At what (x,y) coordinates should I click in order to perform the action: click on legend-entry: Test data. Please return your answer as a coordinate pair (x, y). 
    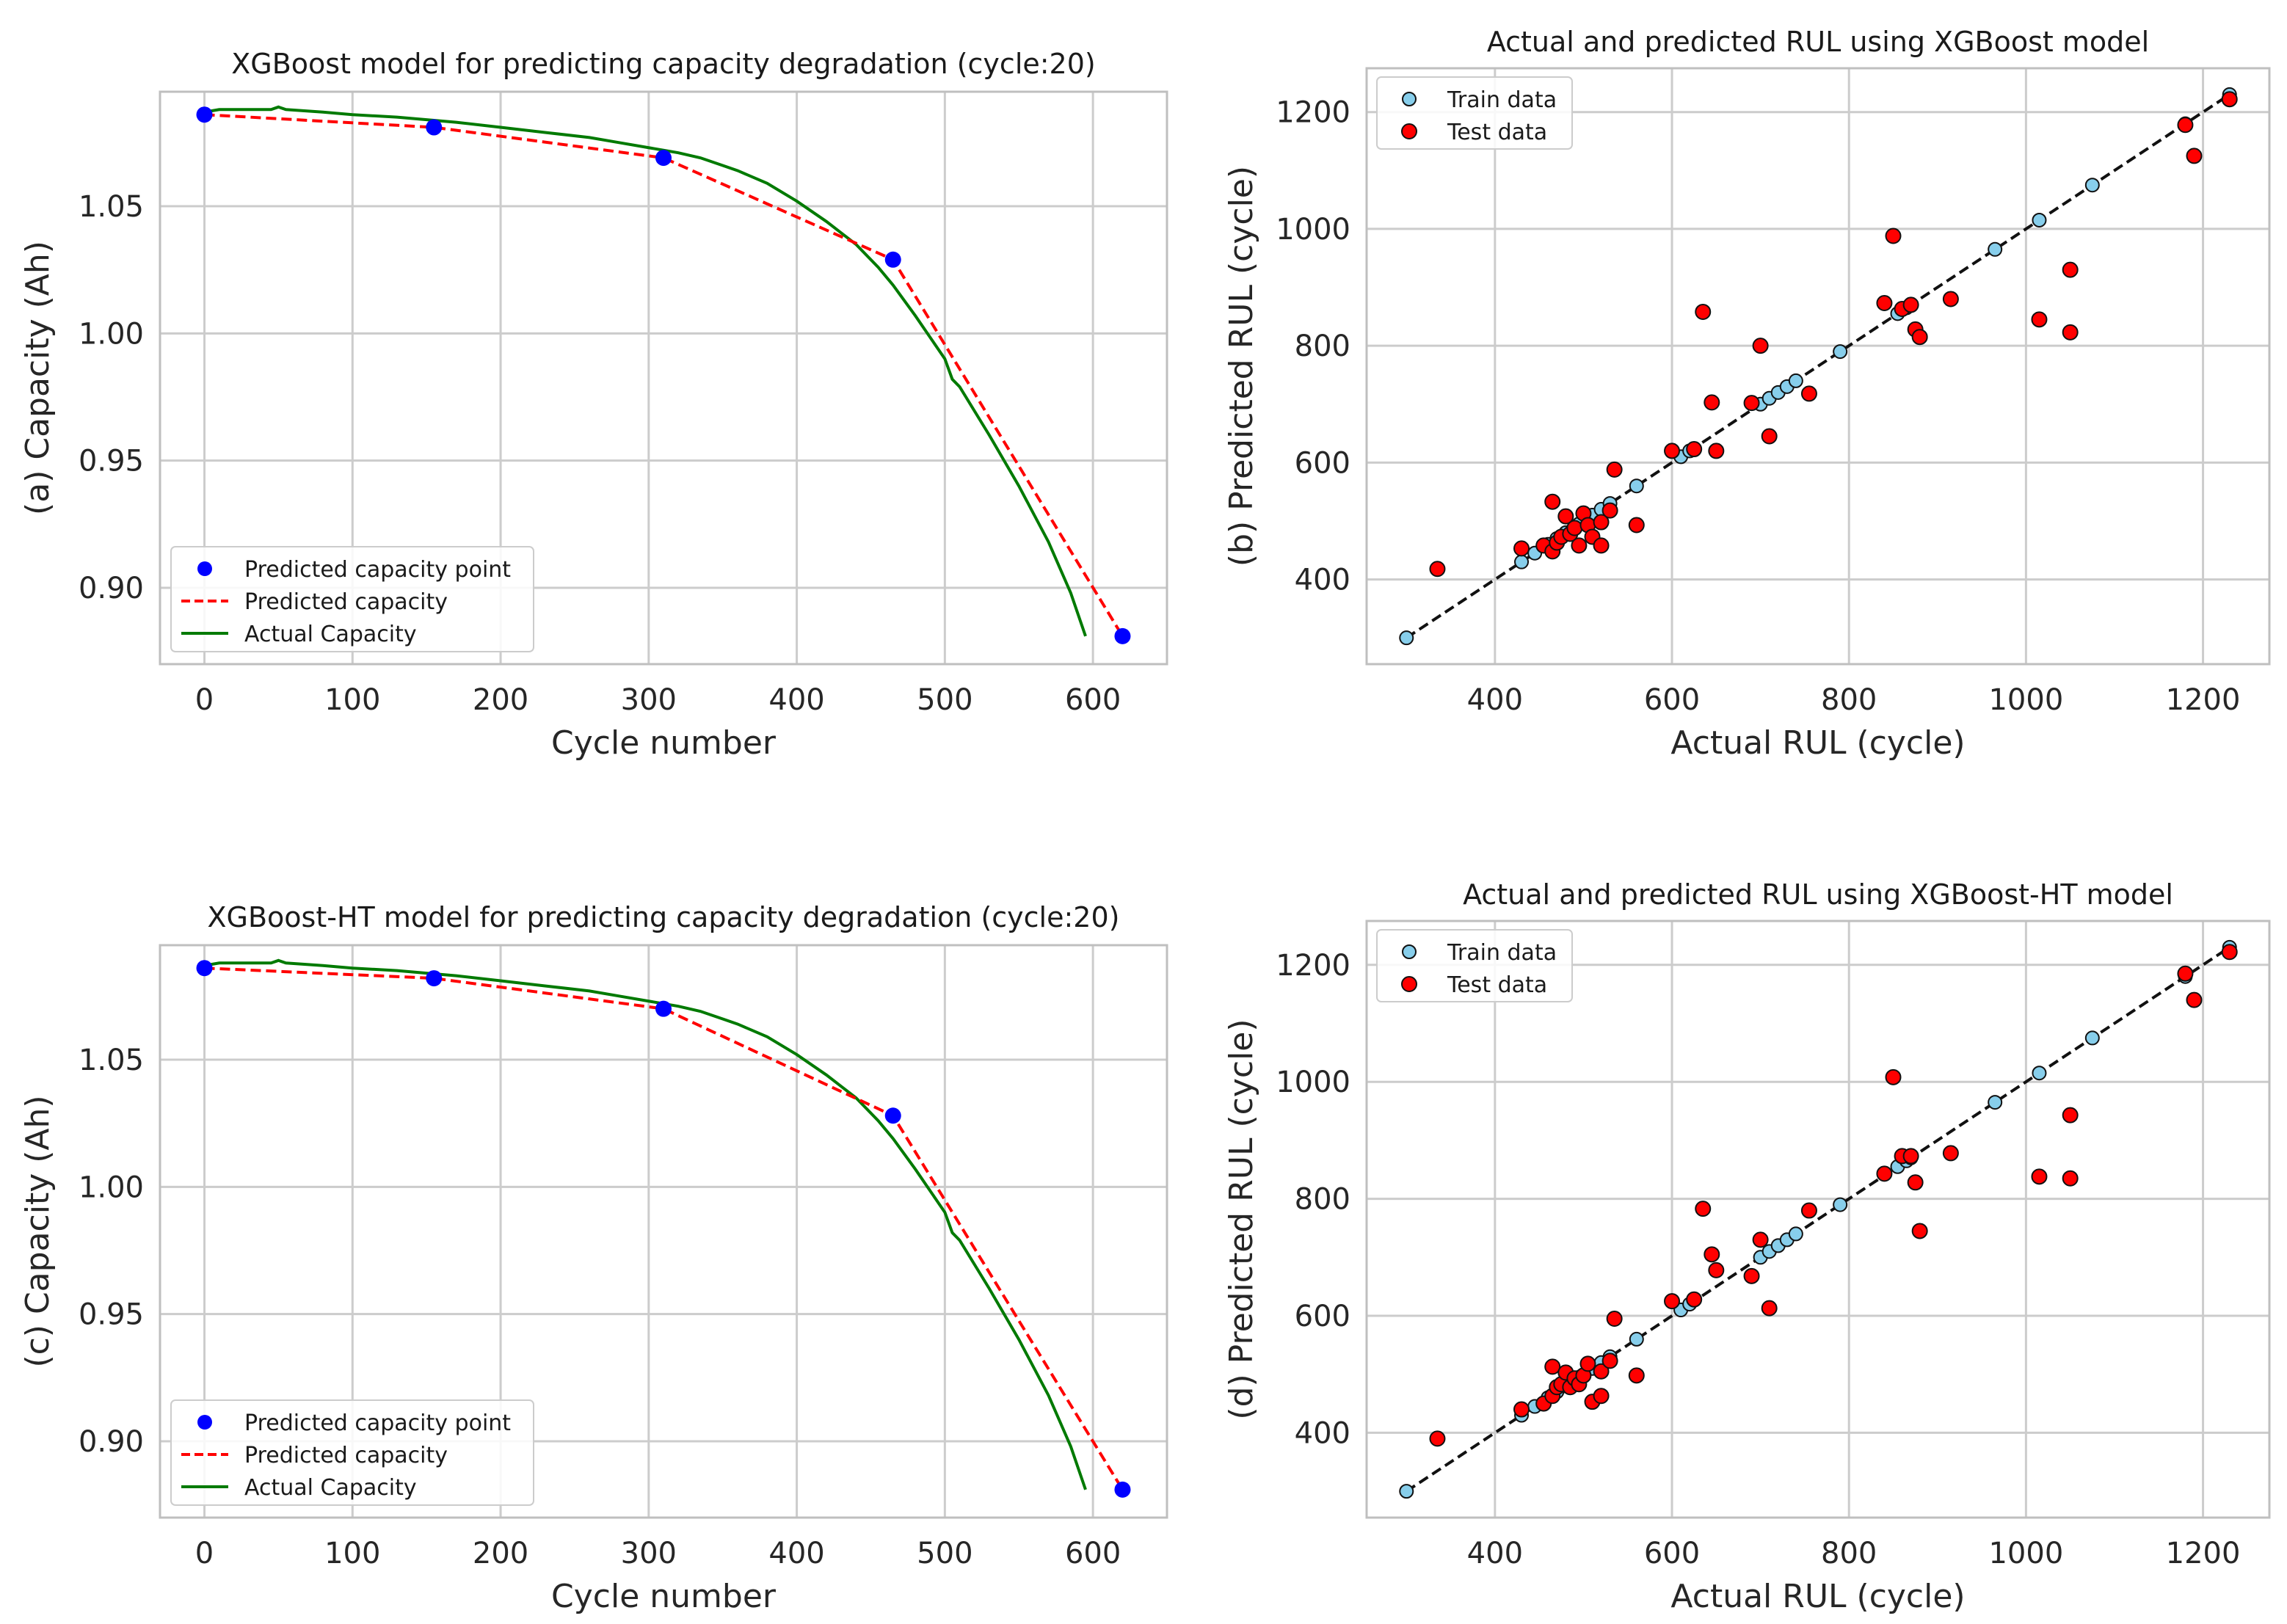
    Looking at the image, I should click on (1497, 132).